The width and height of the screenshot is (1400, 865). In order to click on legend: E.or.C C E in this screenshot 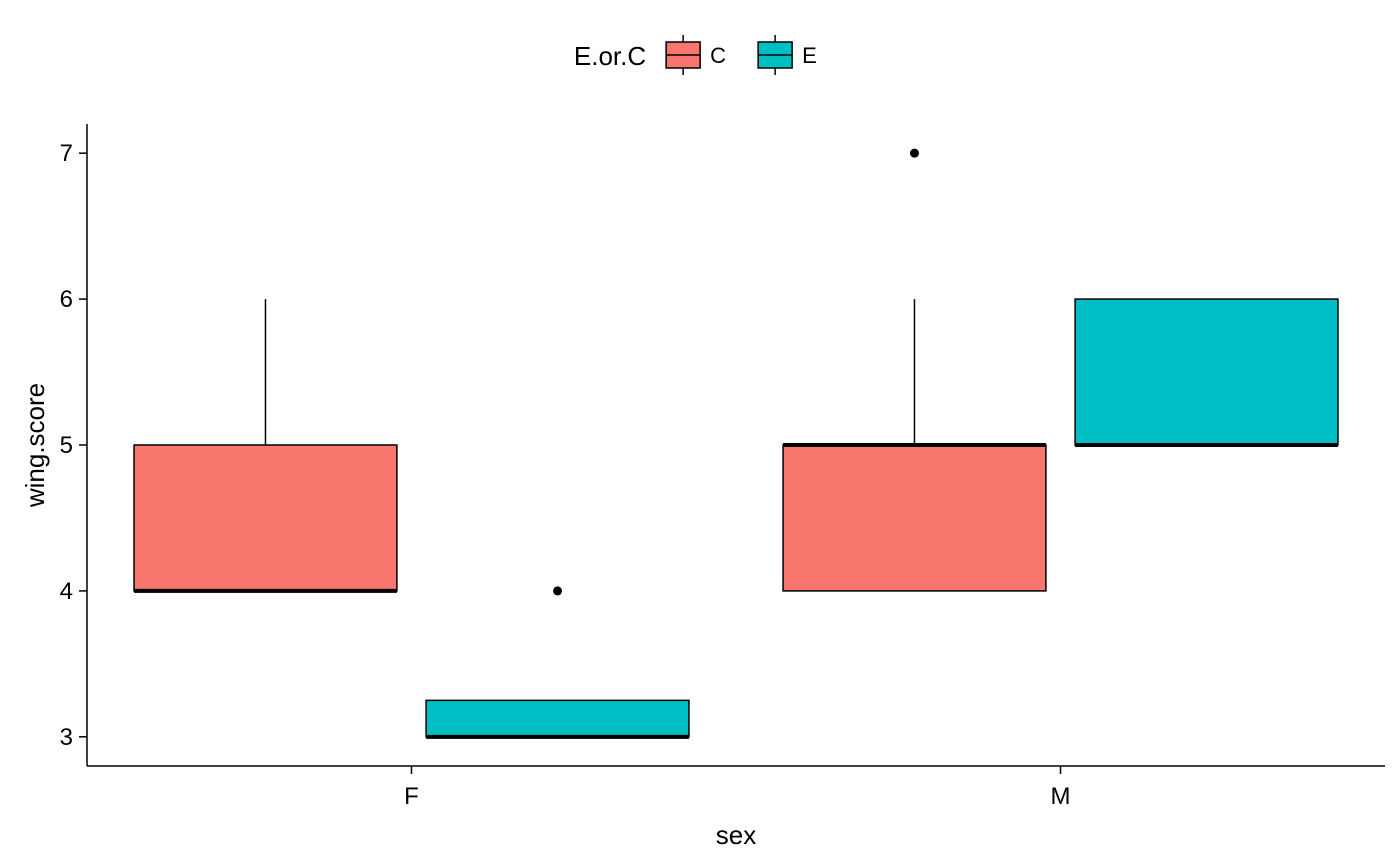, I will do `click(695, 55)`.